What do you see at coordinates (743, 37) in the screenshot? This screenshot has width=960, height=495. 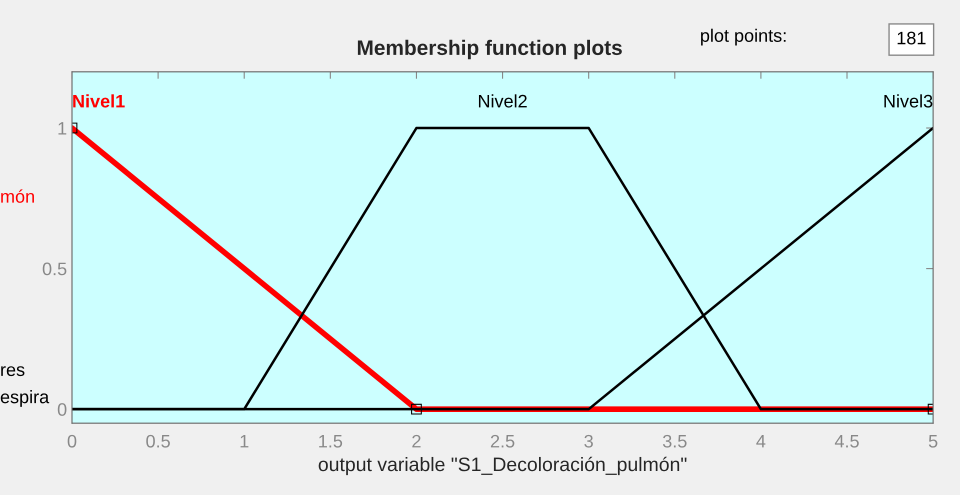 I see `text: plot points:` at bounding box center [743, 37].